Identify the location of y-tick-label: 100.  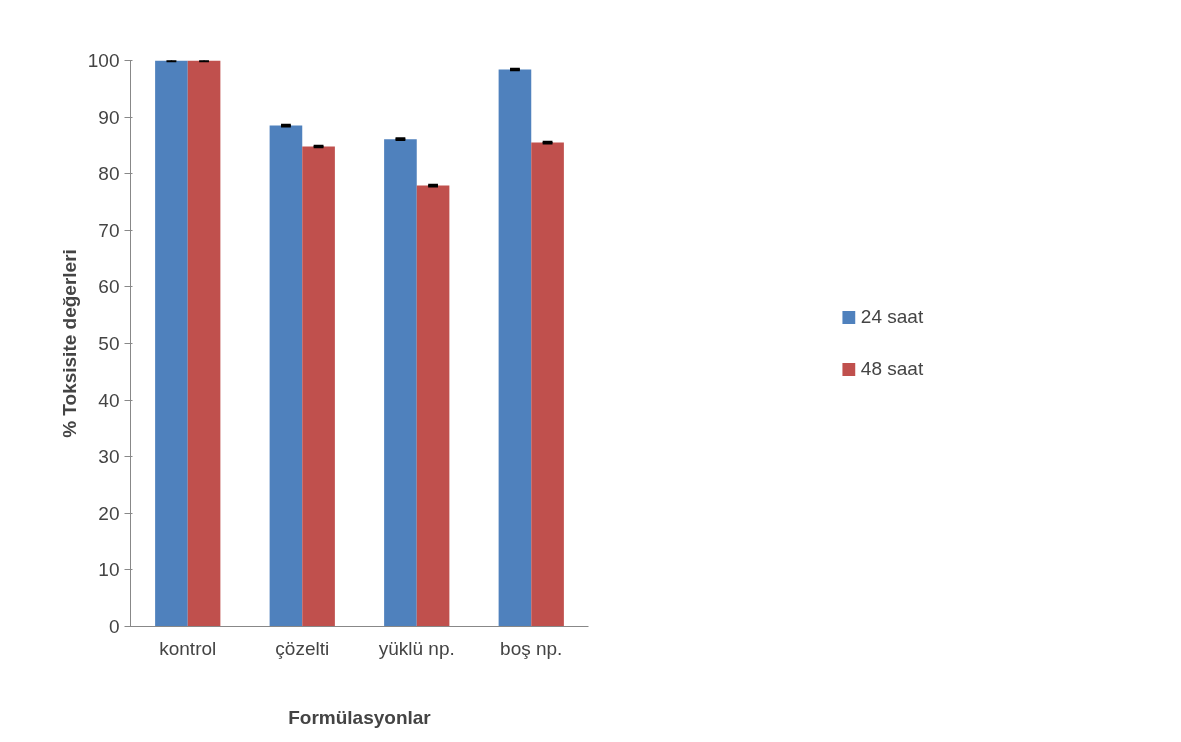
(103, 60).